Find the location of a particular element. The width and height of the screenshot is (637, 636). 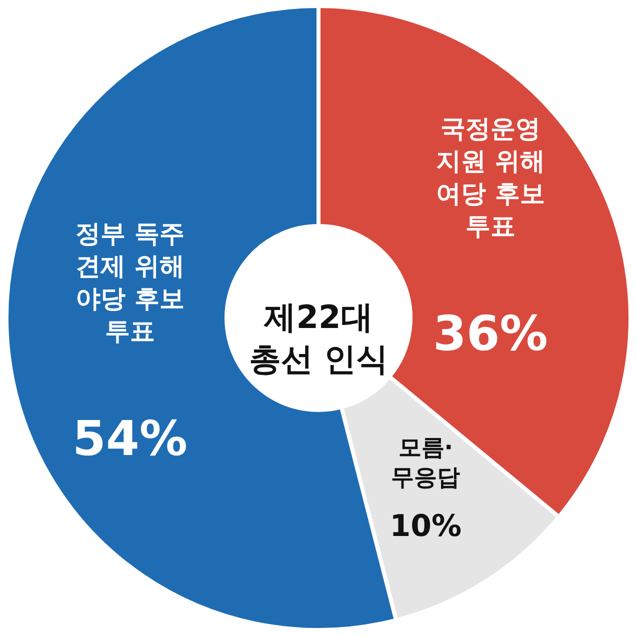

data-label: 54% is located at coordinates (130, 438).